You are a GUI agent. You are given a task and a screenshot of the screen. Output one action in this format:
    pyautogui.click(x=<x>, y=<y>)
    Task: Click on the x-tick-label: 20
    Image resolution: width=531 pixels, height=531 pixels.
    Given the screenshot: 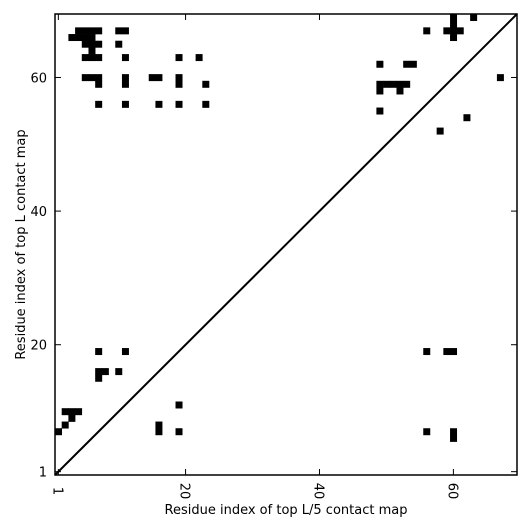 What is the action you would take?
    pyautogui.click(x=184, y=491)
    